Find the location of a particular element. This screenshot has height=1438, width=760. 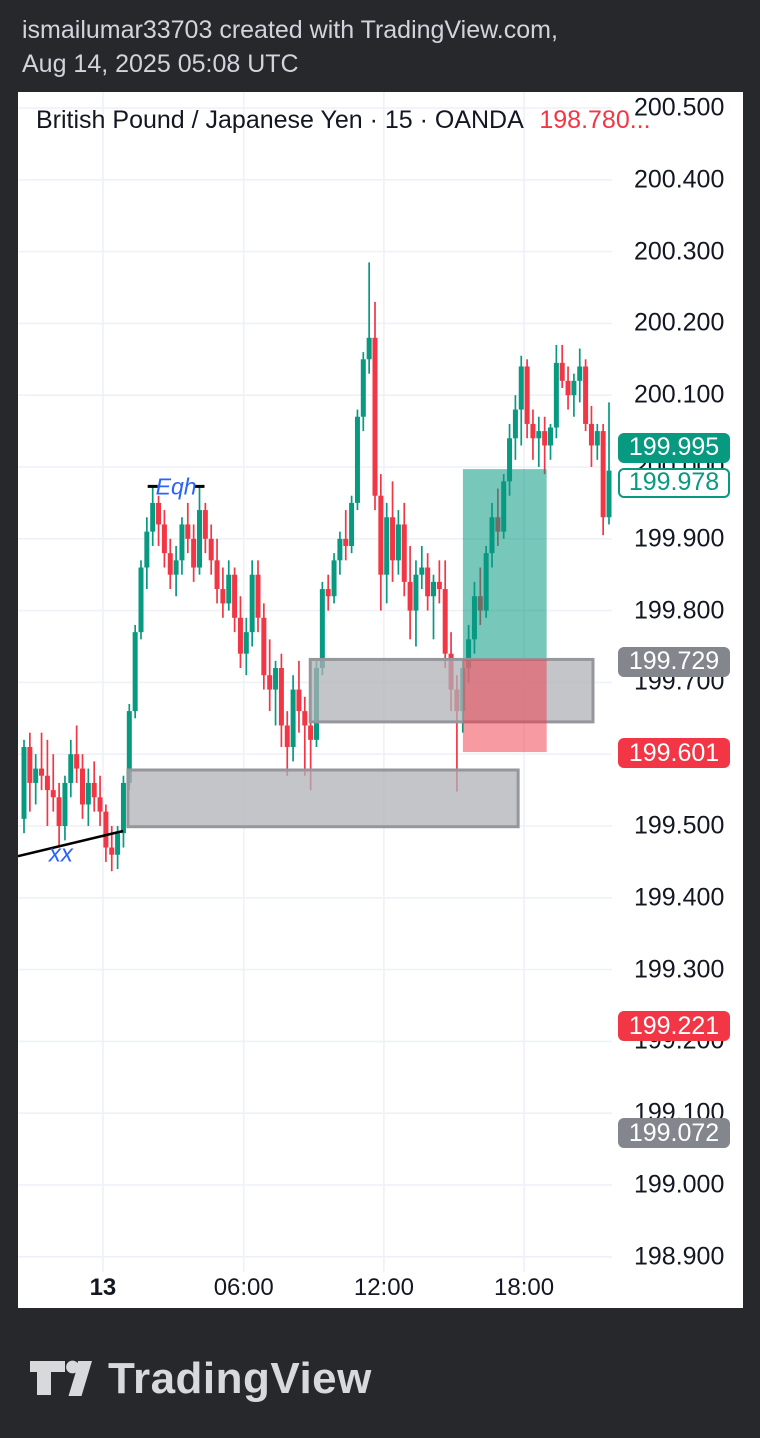

time-axis: 13 06:00 12:00 18:00 is located at coordinates (315, 1290).